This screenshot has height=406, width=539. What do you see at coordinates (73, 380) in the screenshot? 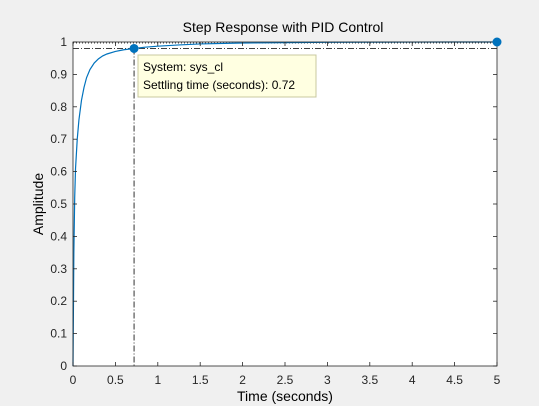
I see `x-tick-label: 0` at bounding box center [73, 380].